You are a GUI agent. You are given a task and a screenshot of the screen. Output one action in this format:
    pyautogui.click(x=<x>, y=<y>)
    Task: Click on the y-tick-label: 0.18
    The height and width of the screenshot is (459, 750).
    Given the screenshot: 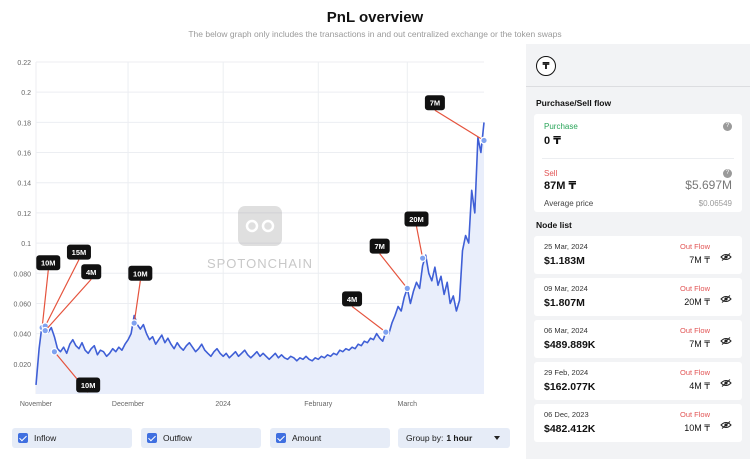 What is the action you would take?
    pyautogui.click(x=24, y=123)
    